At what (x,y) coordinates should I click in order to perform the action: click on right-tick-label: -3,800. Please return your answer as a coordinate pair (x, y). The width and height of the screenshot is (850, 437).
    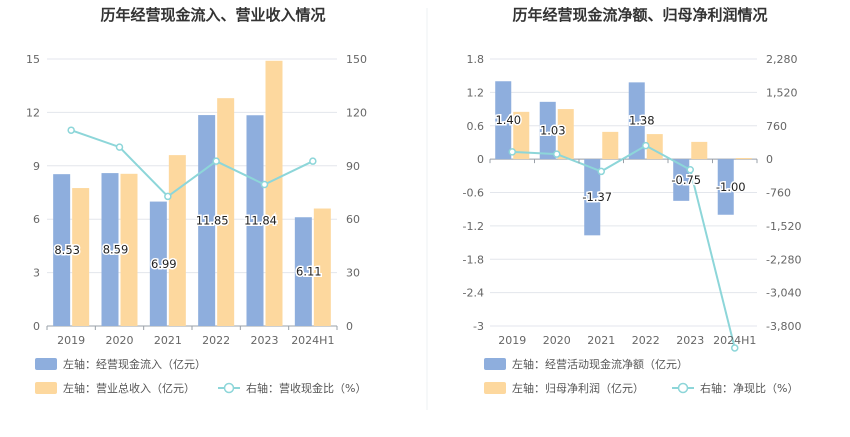
    Looking at the image, I should click on (783, 326).